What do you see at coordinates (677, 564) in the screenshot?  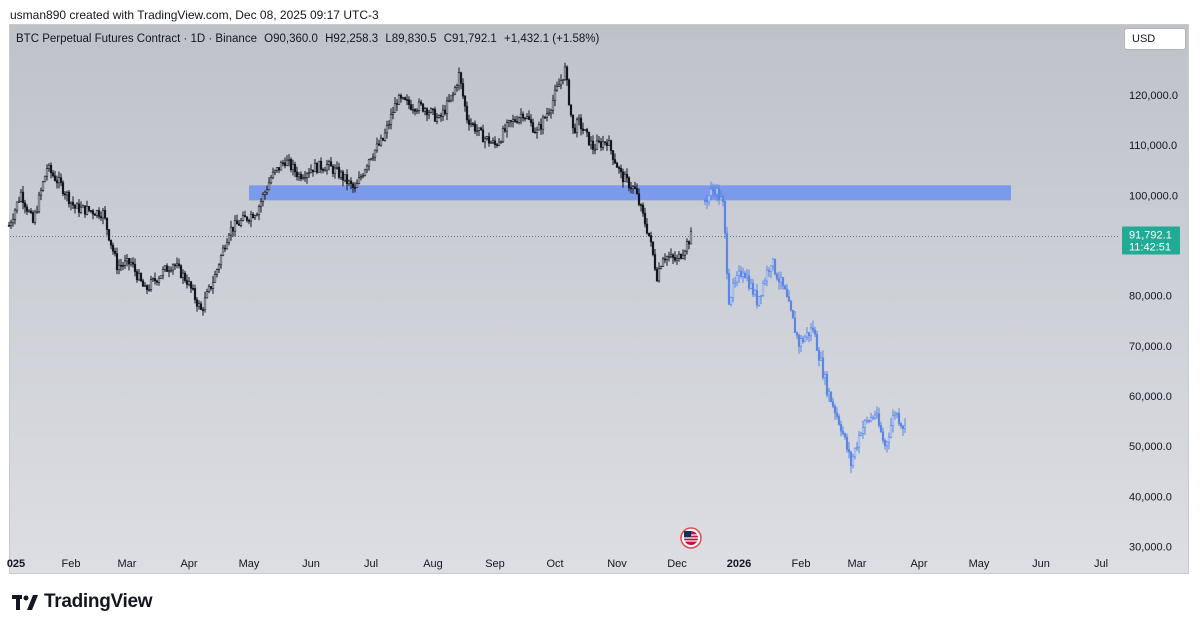 I see `time-axis-label: Dec` at bounding box center [677, 564].